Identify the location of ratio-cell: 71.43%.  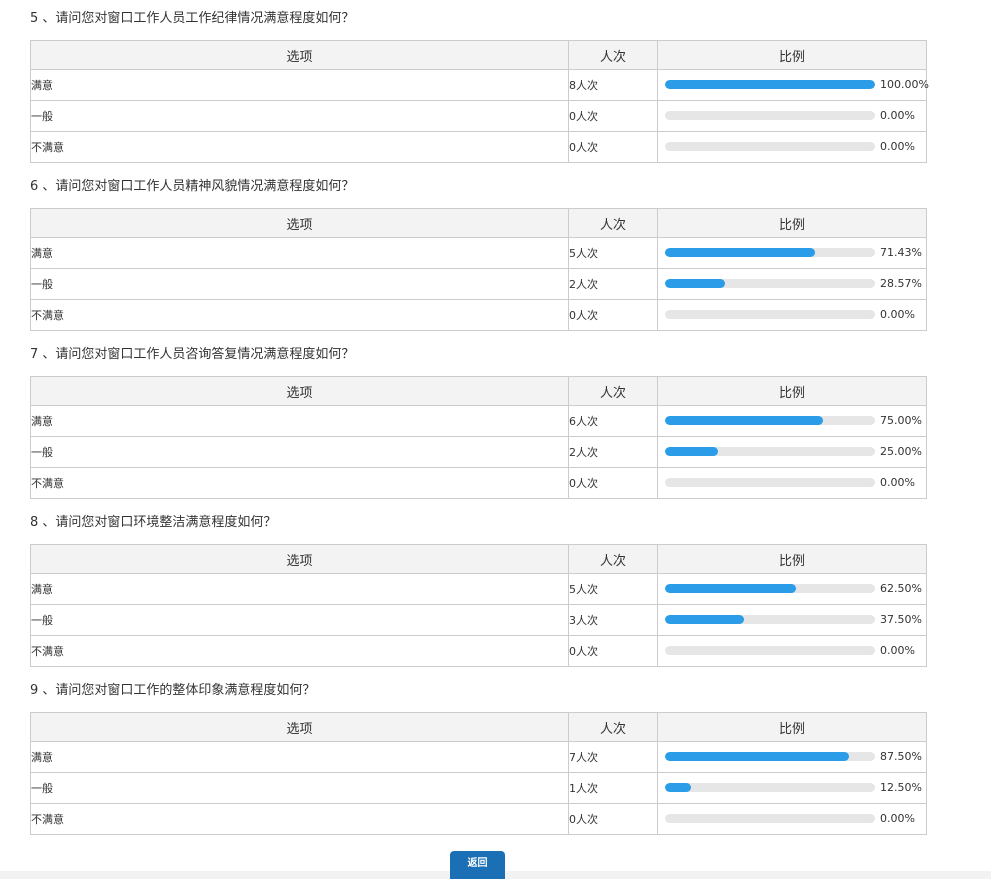
(792, 253).